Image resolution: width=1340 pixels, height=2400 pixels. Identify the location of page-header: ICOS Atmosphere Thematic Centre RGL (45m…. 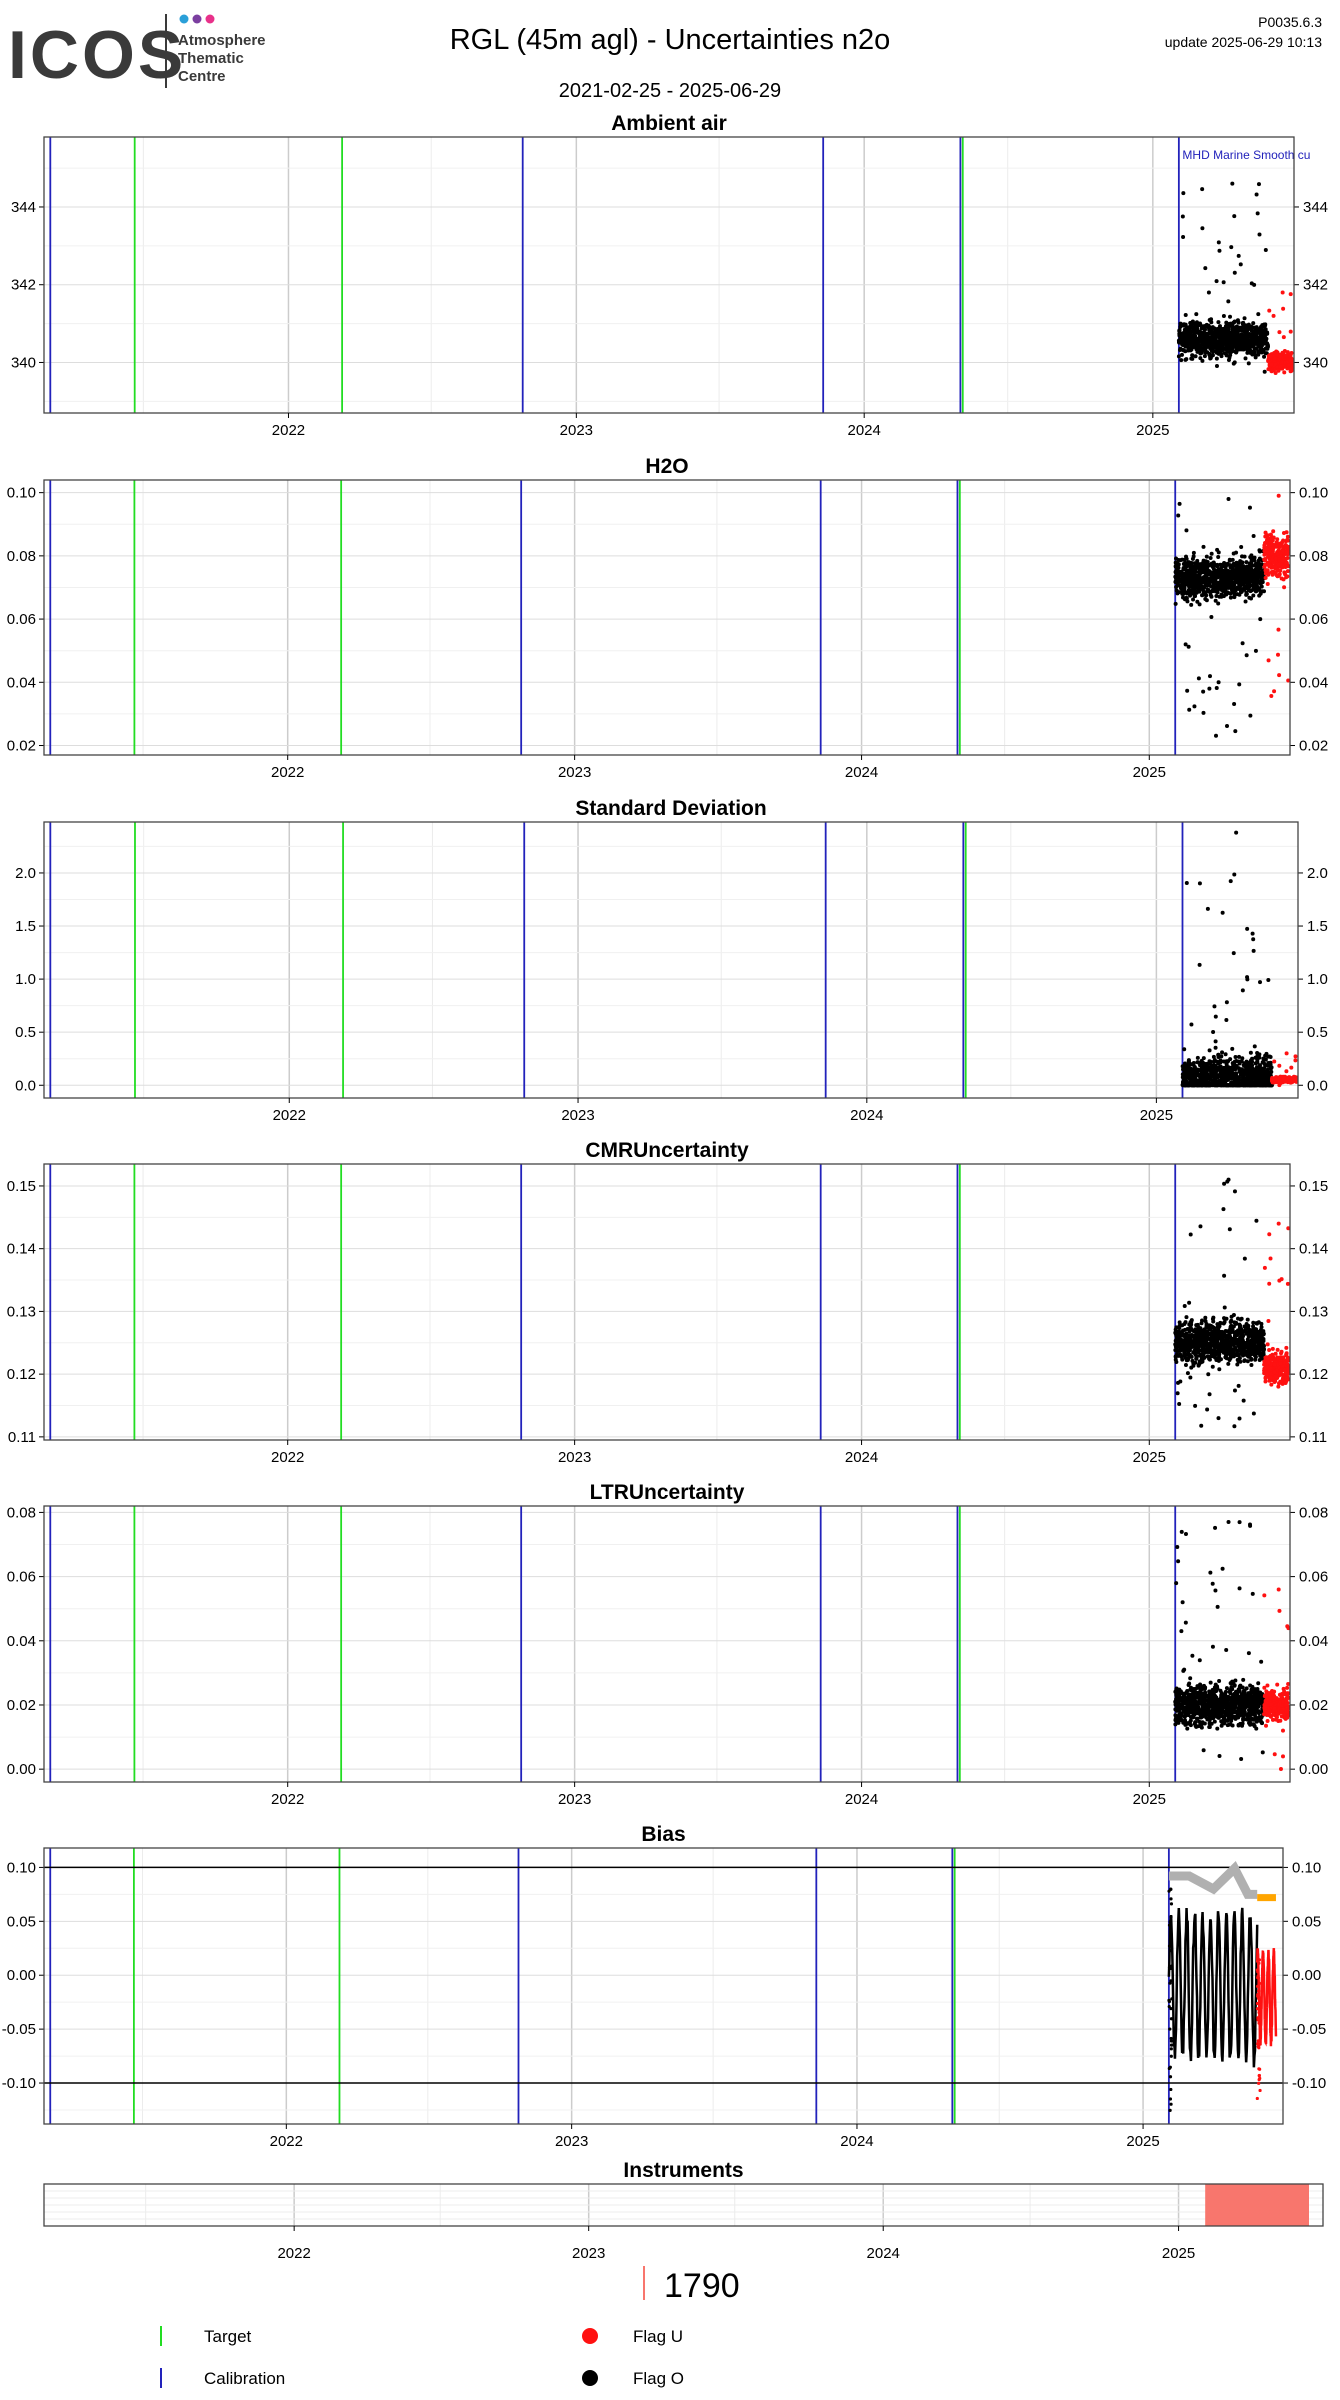
(670, 55).